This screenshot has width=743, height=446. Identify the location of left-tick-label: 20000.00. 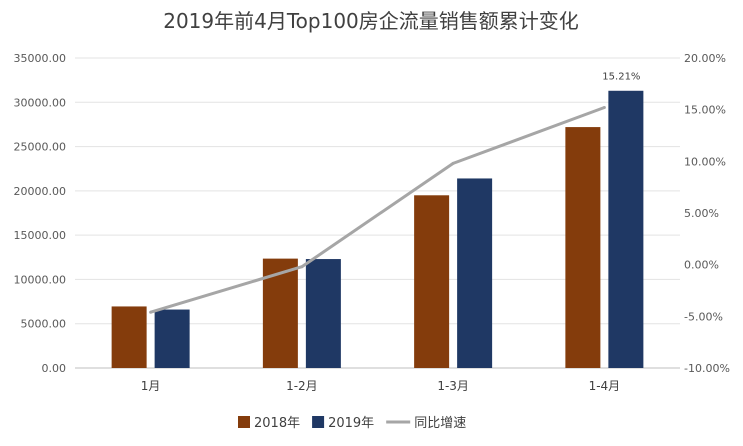
(40, 191).